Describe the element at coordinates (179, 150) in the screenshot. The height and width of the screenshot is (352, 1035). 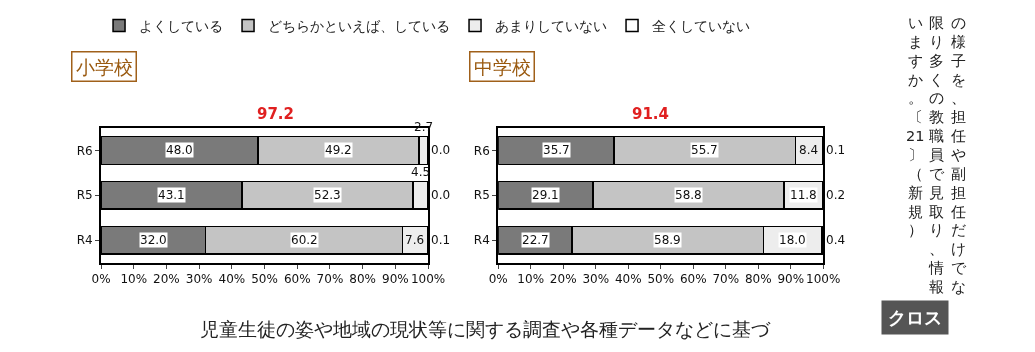
I see `data-label: 48.0` at that location.